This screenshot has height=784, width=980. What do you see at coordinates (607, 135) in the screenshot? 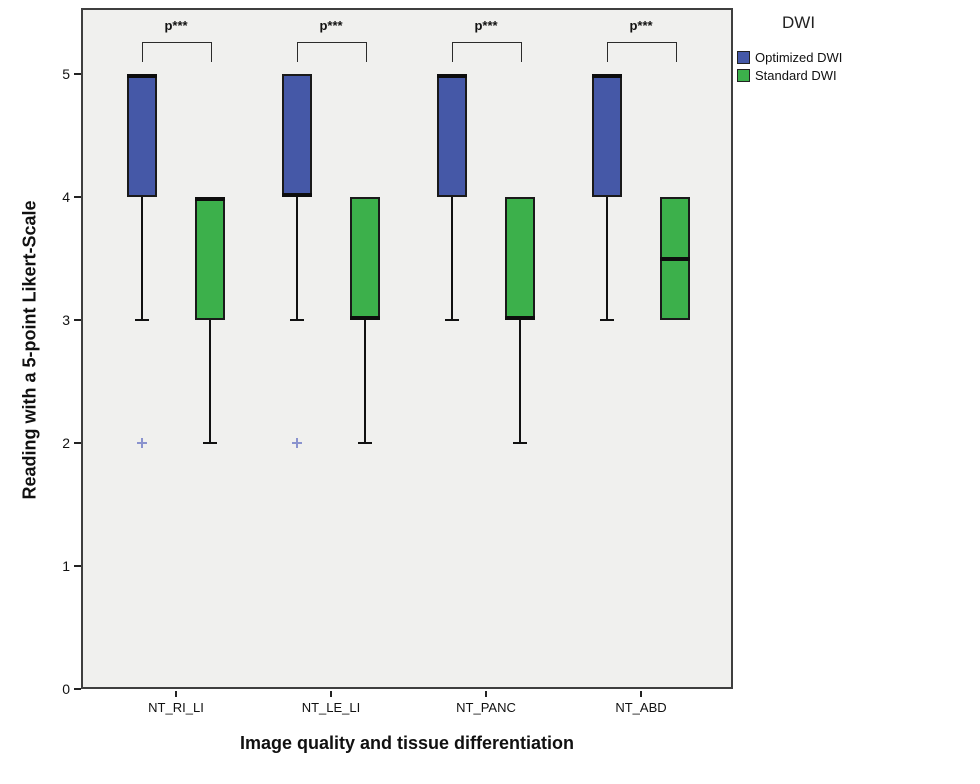
I see `box-optimized-dwi-nt-abd` at bounding box center [607, 135].